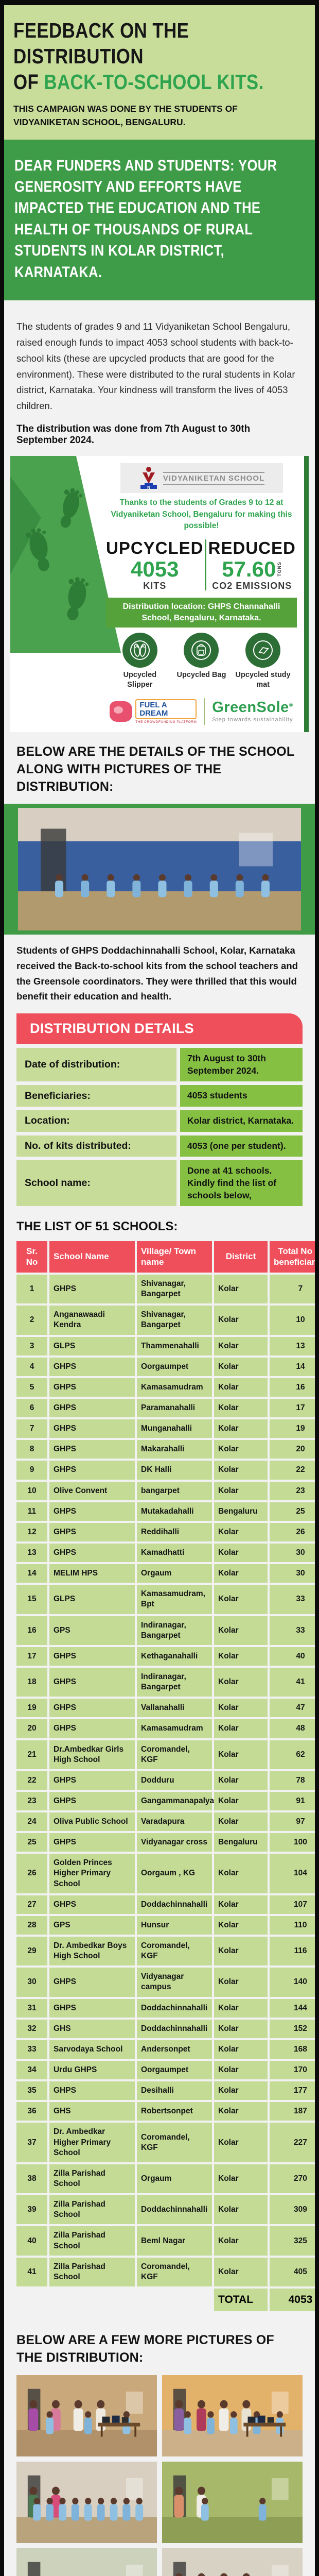  Describe the element at coordinates (174, 1553) in the screenshot. I see `school-row-village: Kamadhatti` at that location.